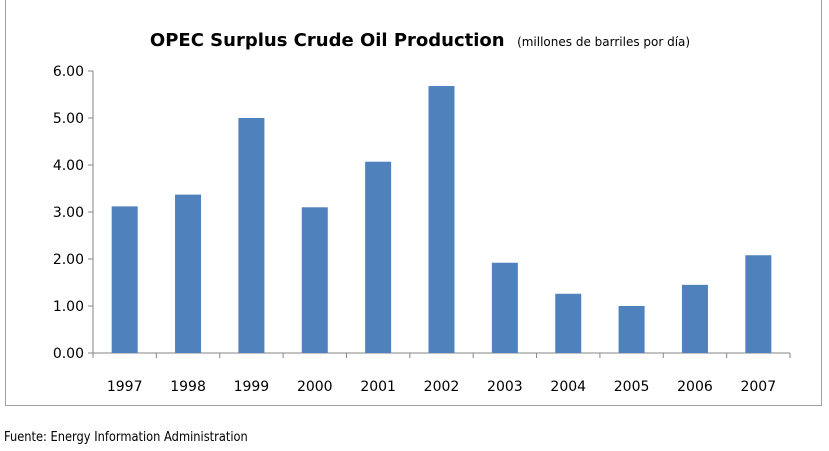 The image size is (829, 451). Describe the element at coordinates (252, 387) in the screenshot. I see `x-tick-label: 1999` at that location.